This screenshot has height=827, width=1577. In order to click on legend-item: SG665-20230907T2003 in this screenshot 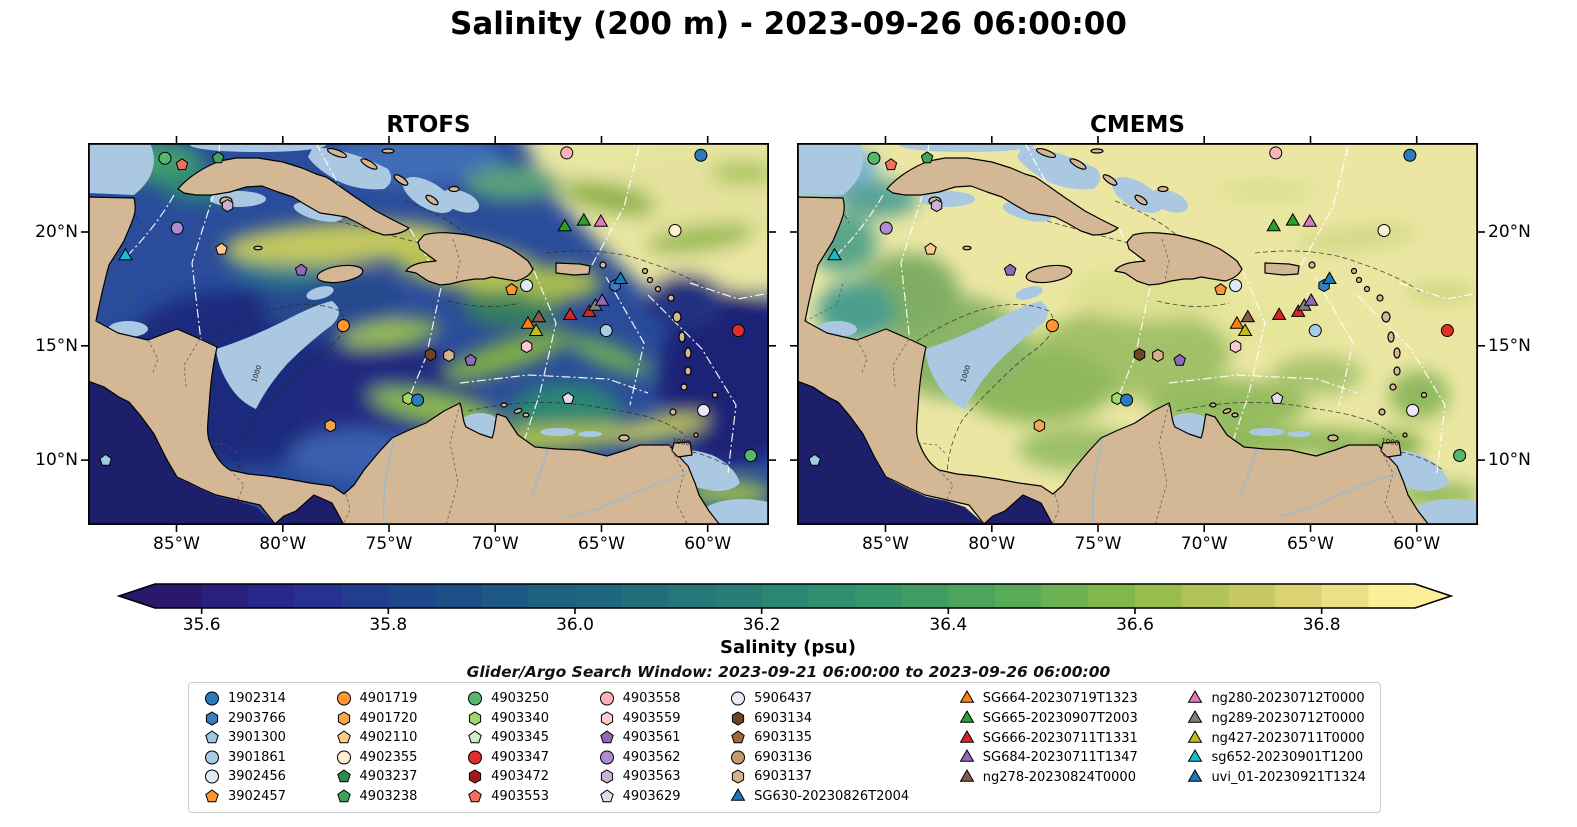, I will do `click(1048, 719)`.